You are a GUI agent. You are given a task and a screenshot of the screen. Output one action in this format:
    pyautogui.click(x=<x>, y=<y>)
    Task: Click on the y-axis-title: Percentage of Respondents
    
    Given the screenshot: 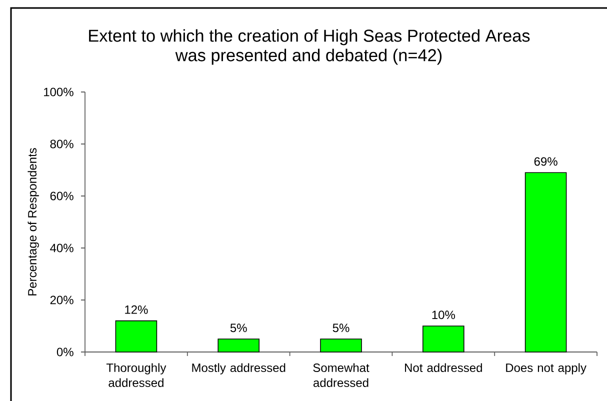 What is the action you would take?
    pyautogui.click(x=33, y=222)
    